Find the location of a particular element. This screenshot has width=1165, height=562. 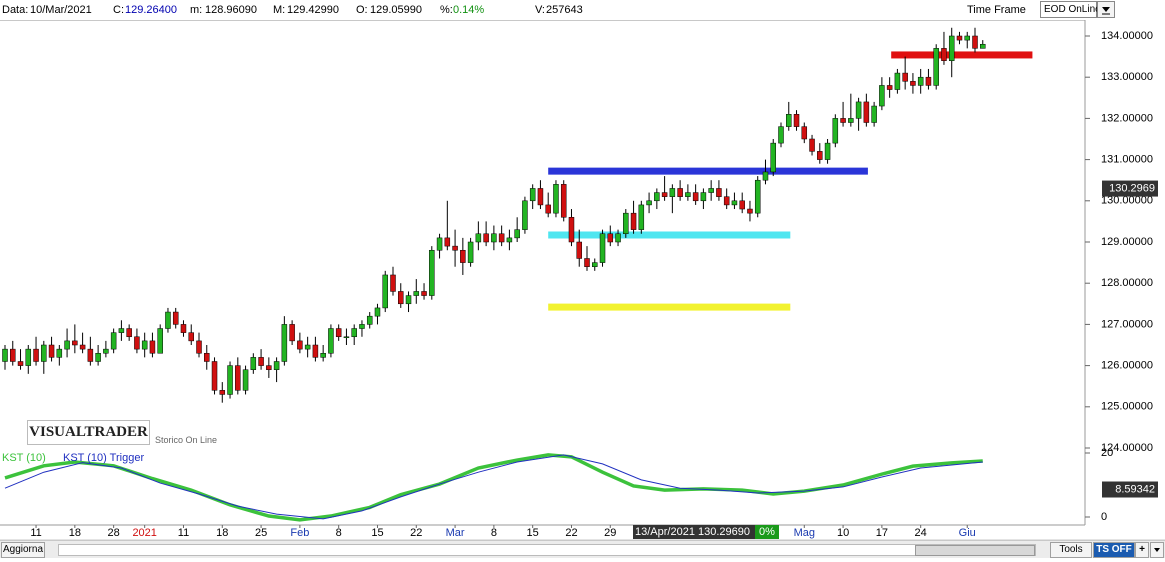

menu-button is located at coordinates (1157, 550).